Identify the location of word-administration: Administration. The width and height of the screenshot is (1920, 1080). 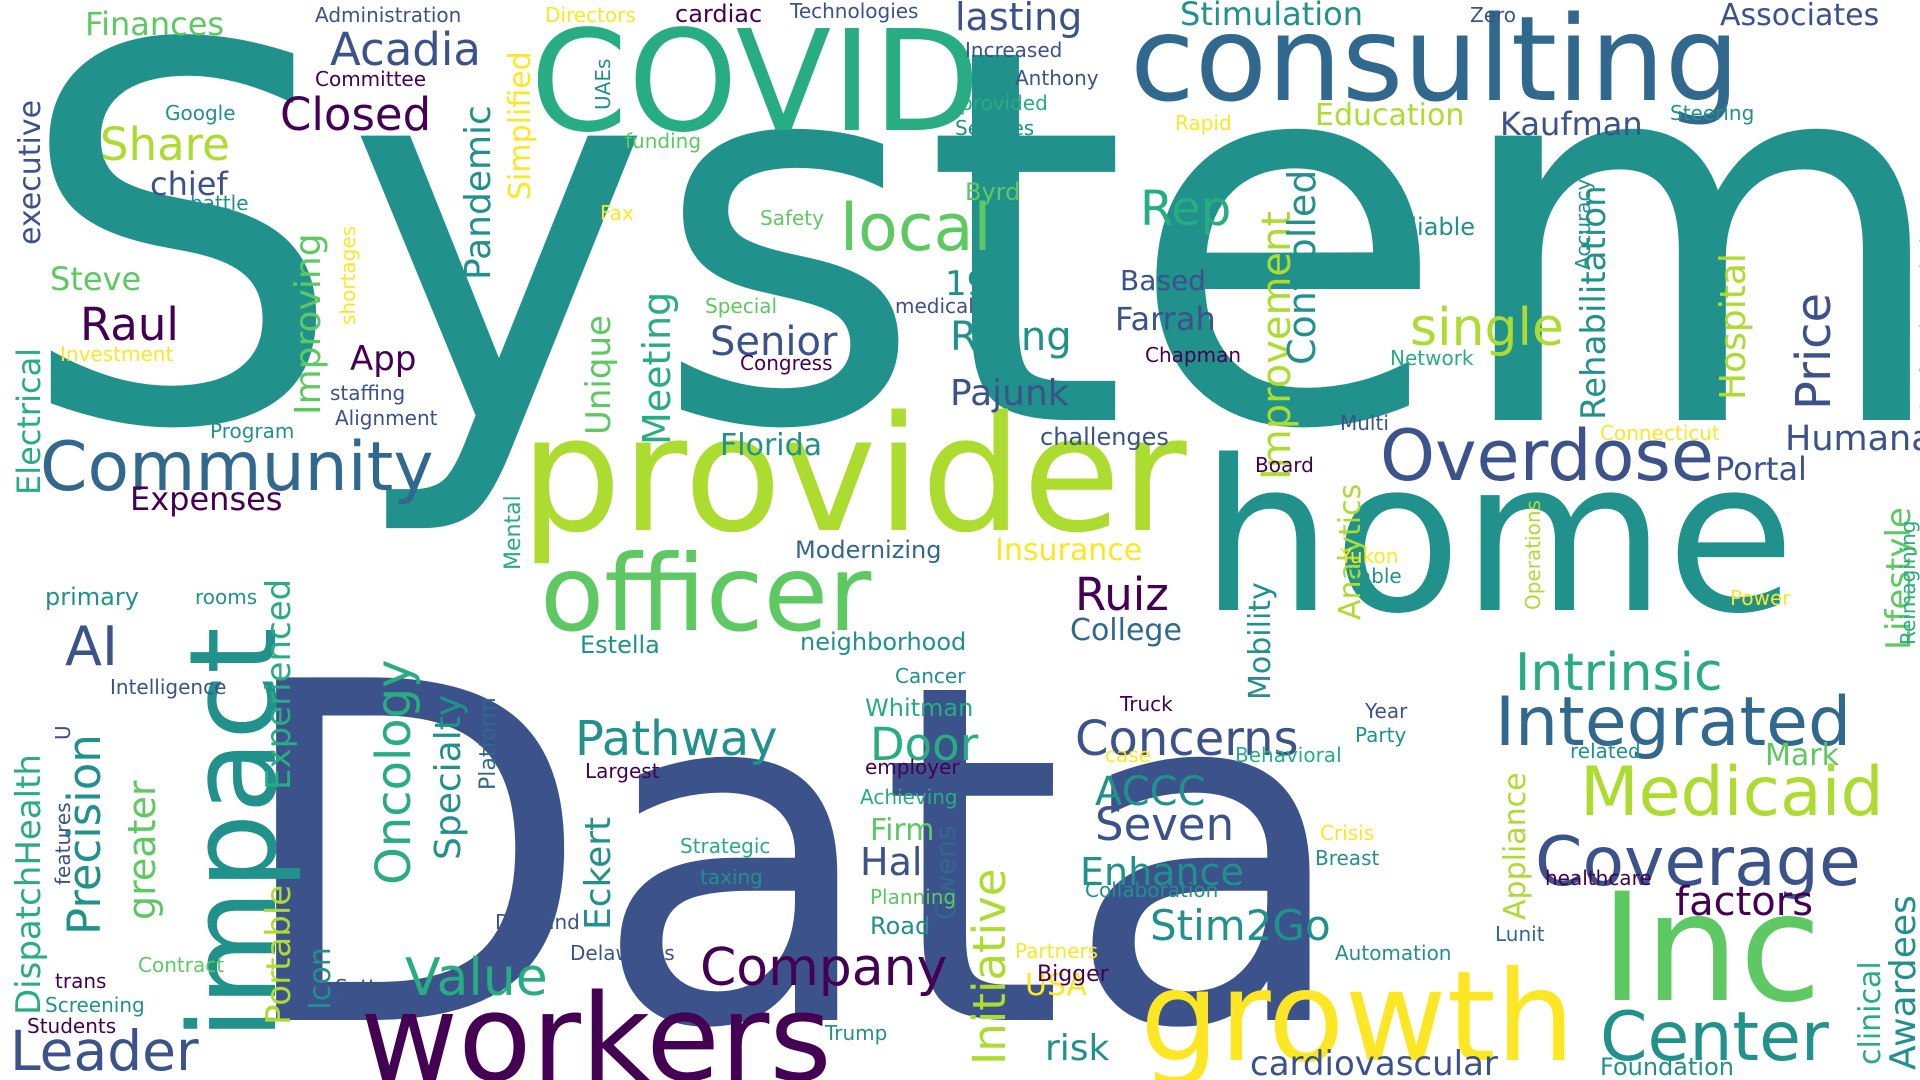
(388, 15).